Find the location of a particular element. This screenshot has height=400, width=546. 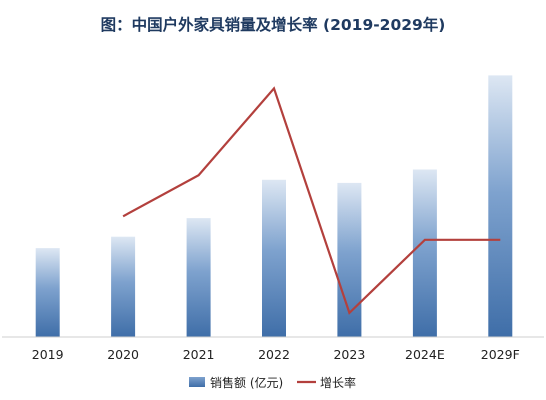

x-tick-2021: 2021 is located at coordinates (199, 354).